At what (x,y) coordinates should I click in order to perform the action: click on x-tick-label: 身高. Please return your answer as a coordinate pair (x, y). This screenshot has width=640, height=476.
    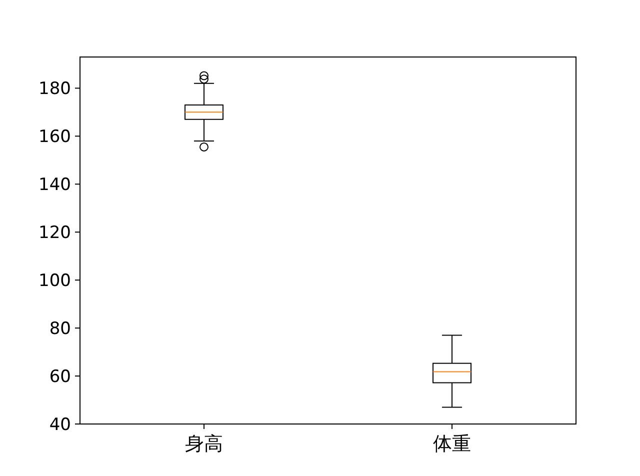
    Looking at the image, I should click on (204, 444).